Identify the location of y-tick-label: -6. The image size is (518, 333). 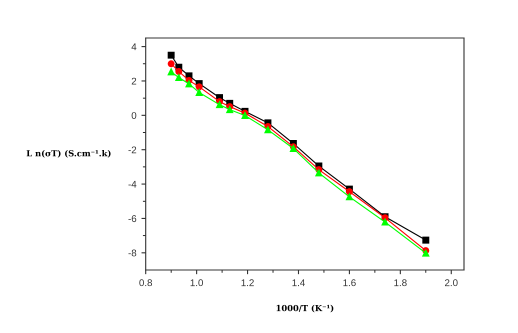
(132, 218).